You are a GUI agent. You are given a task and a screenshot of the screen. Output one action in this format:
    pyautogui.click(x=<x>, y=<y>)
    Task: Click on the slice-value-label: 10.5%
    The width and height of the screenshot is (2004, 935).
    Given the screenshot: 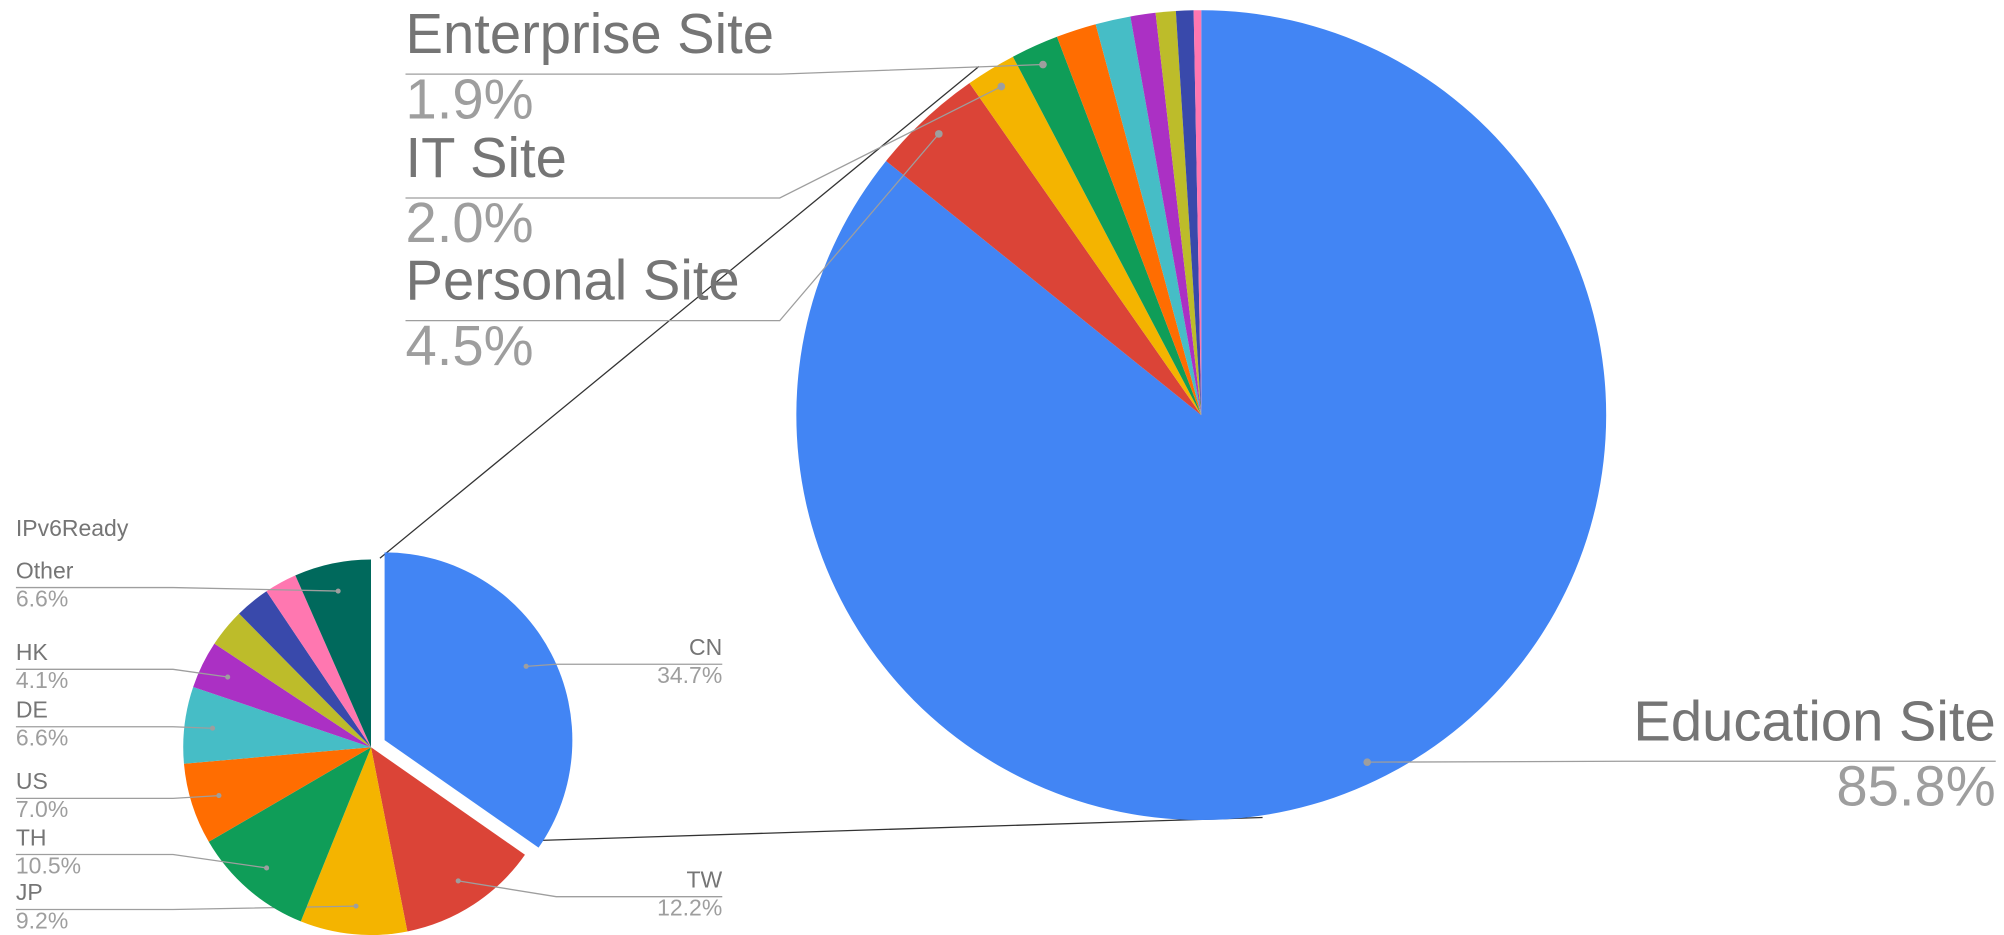 What is the action you would take?
    pyautogui.click(x=48, y=865)
    